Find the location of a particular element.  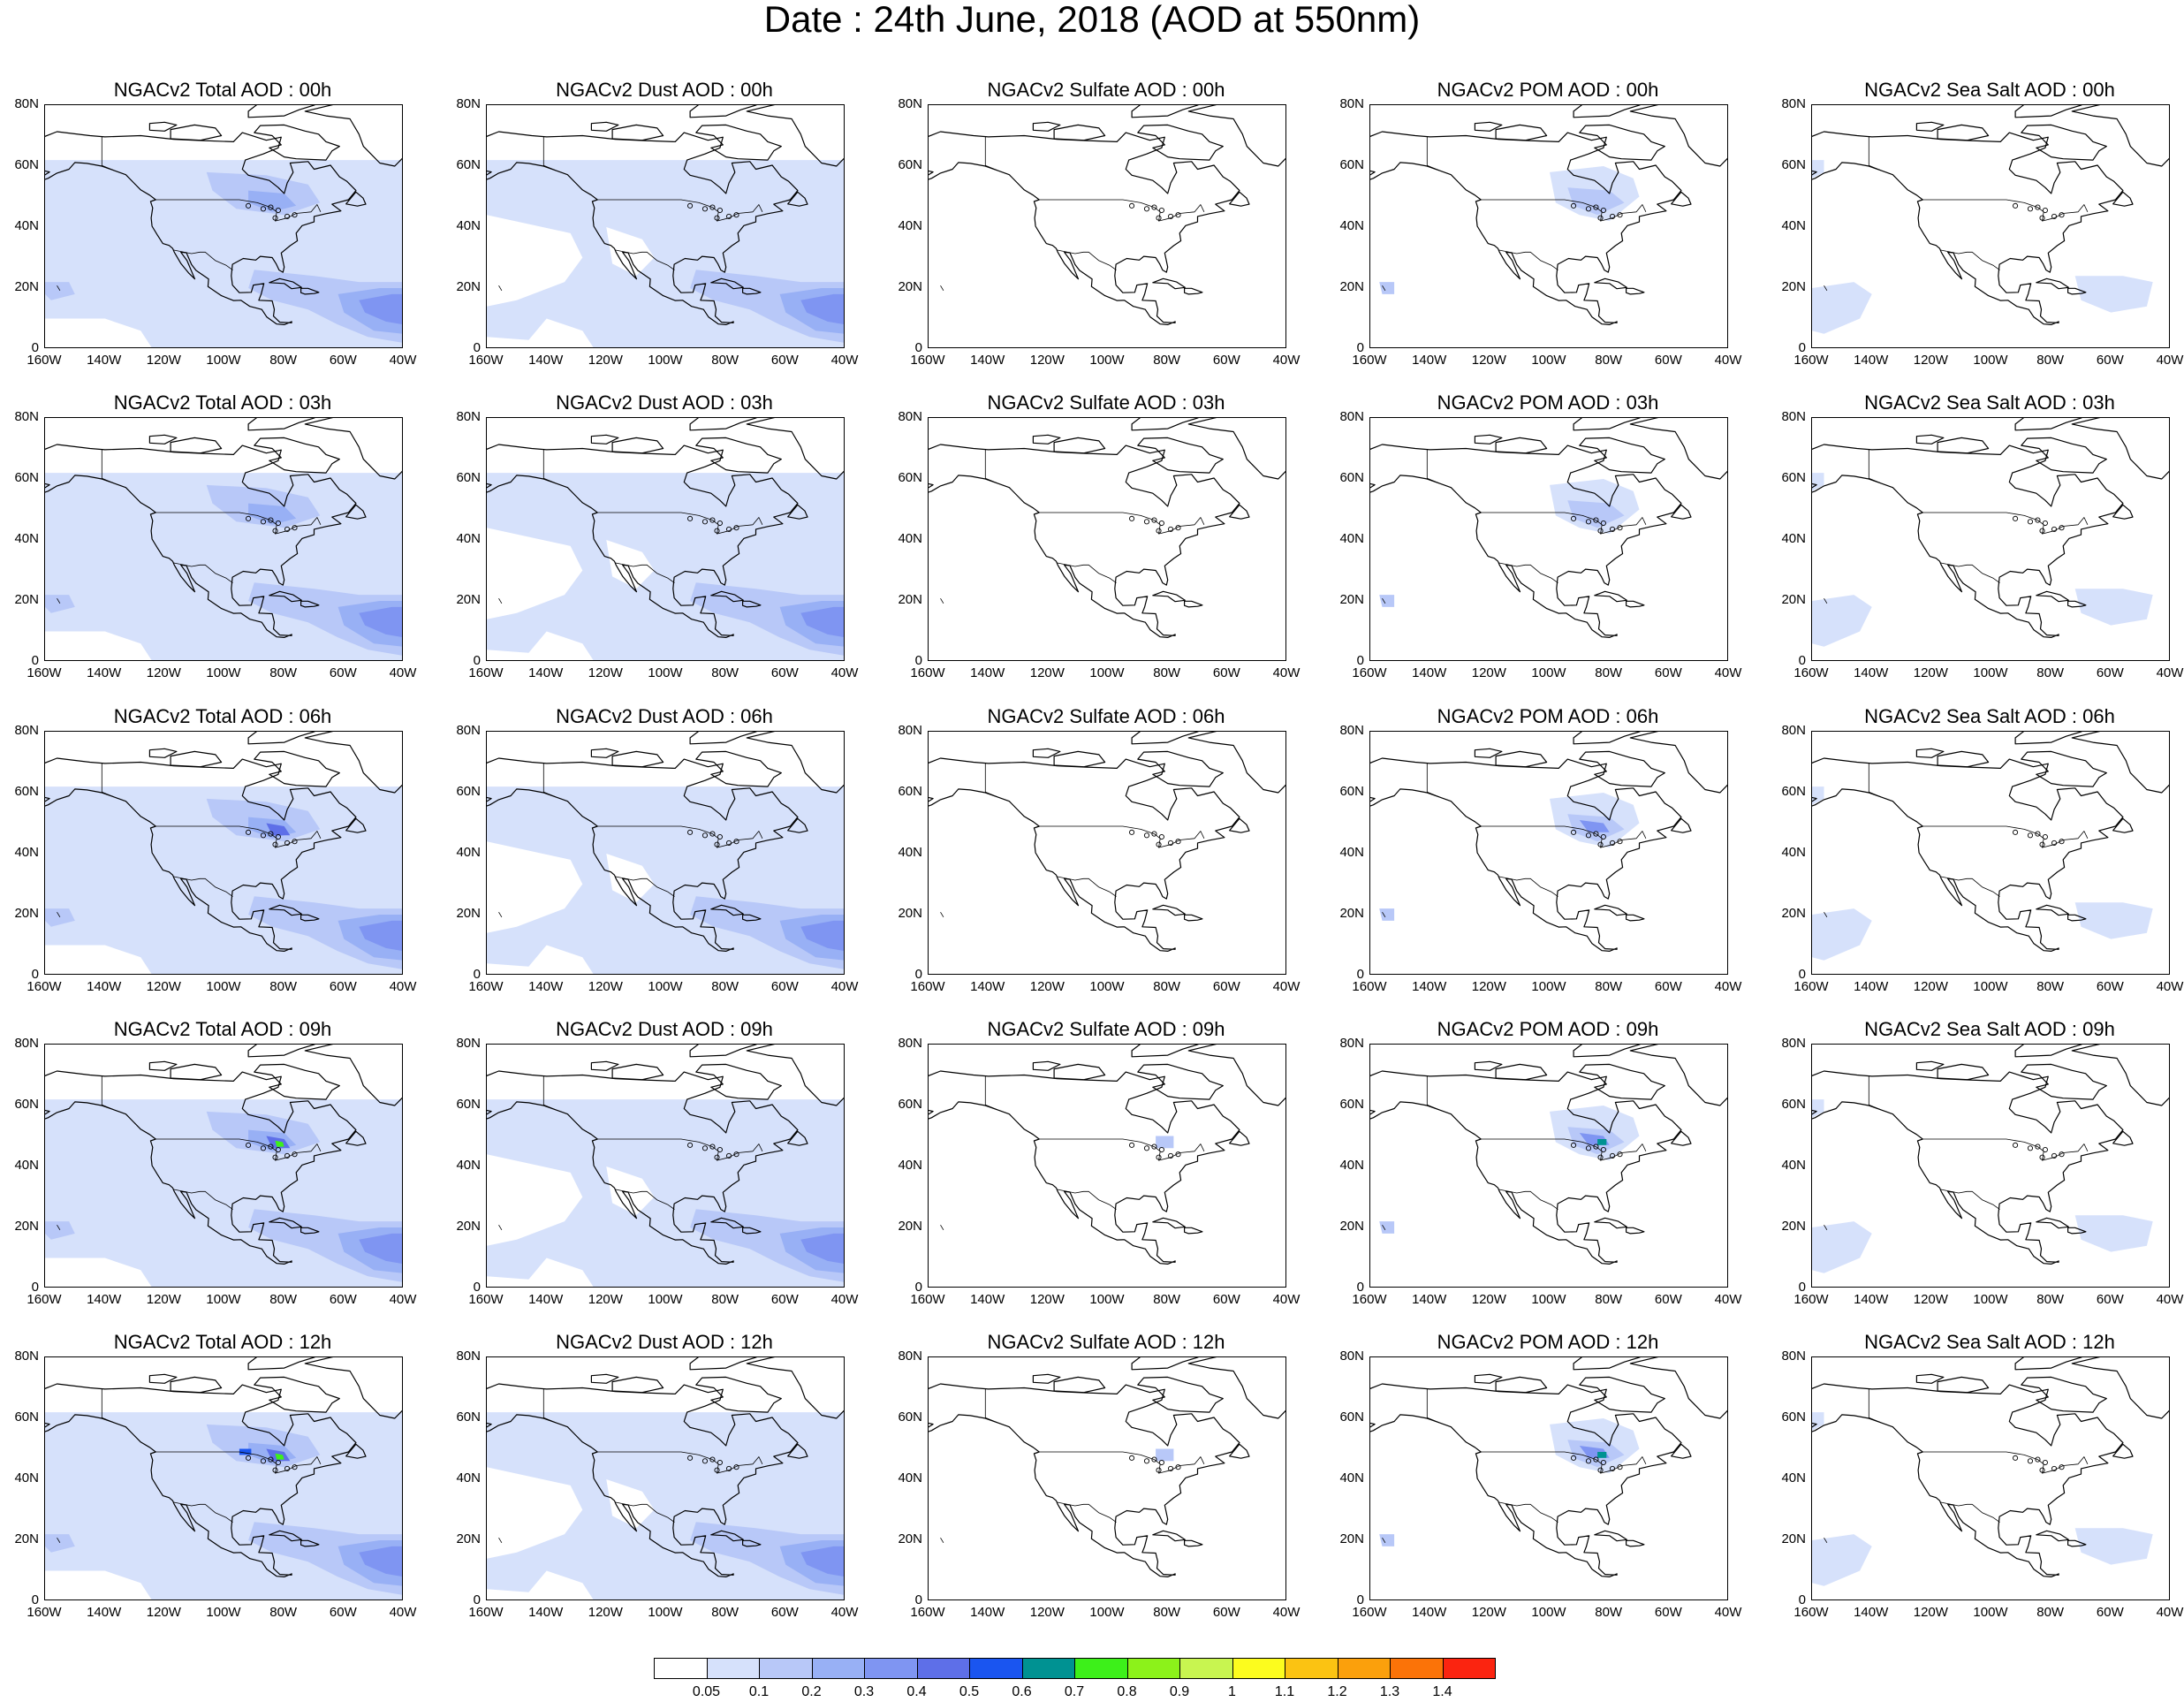

colorbar-label: 0.1 is located at coordinates (759, 1691).